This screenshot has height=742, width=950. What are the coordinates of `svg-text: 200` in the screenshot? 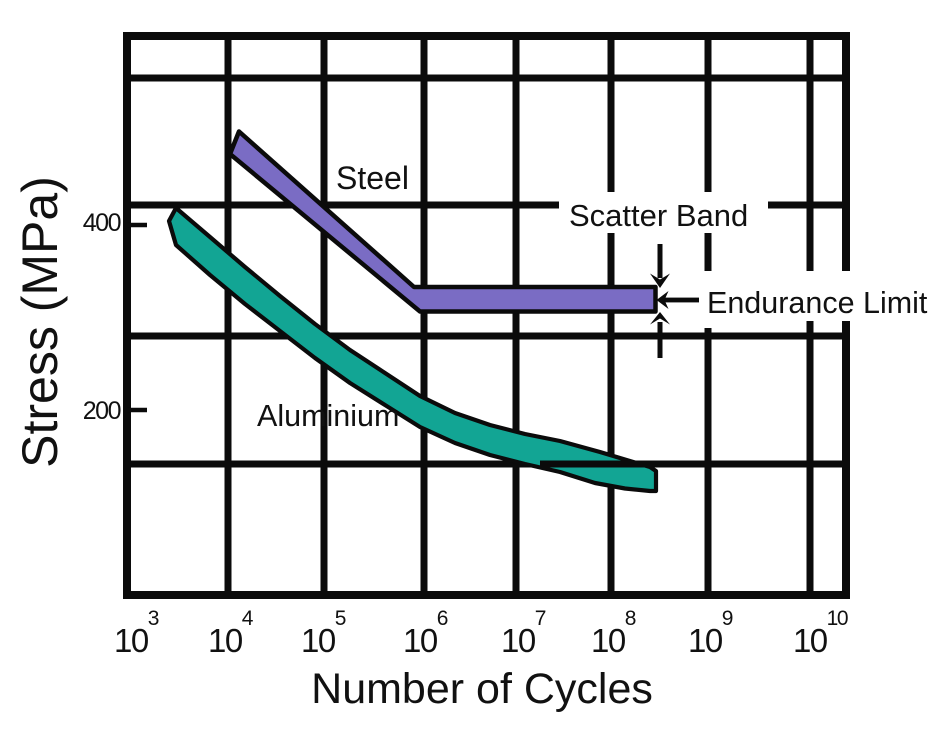 It's located at (102, 411).